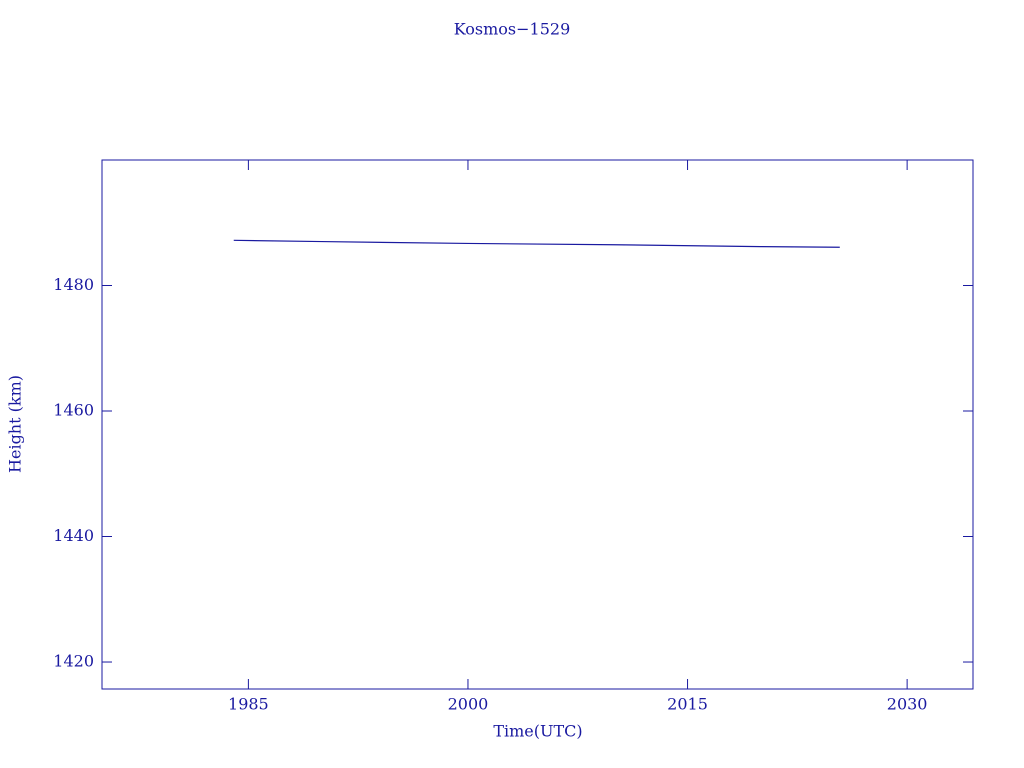 The image size is (1024, 768). I want to click on y-tick-label: 1440, so click(73, 535).